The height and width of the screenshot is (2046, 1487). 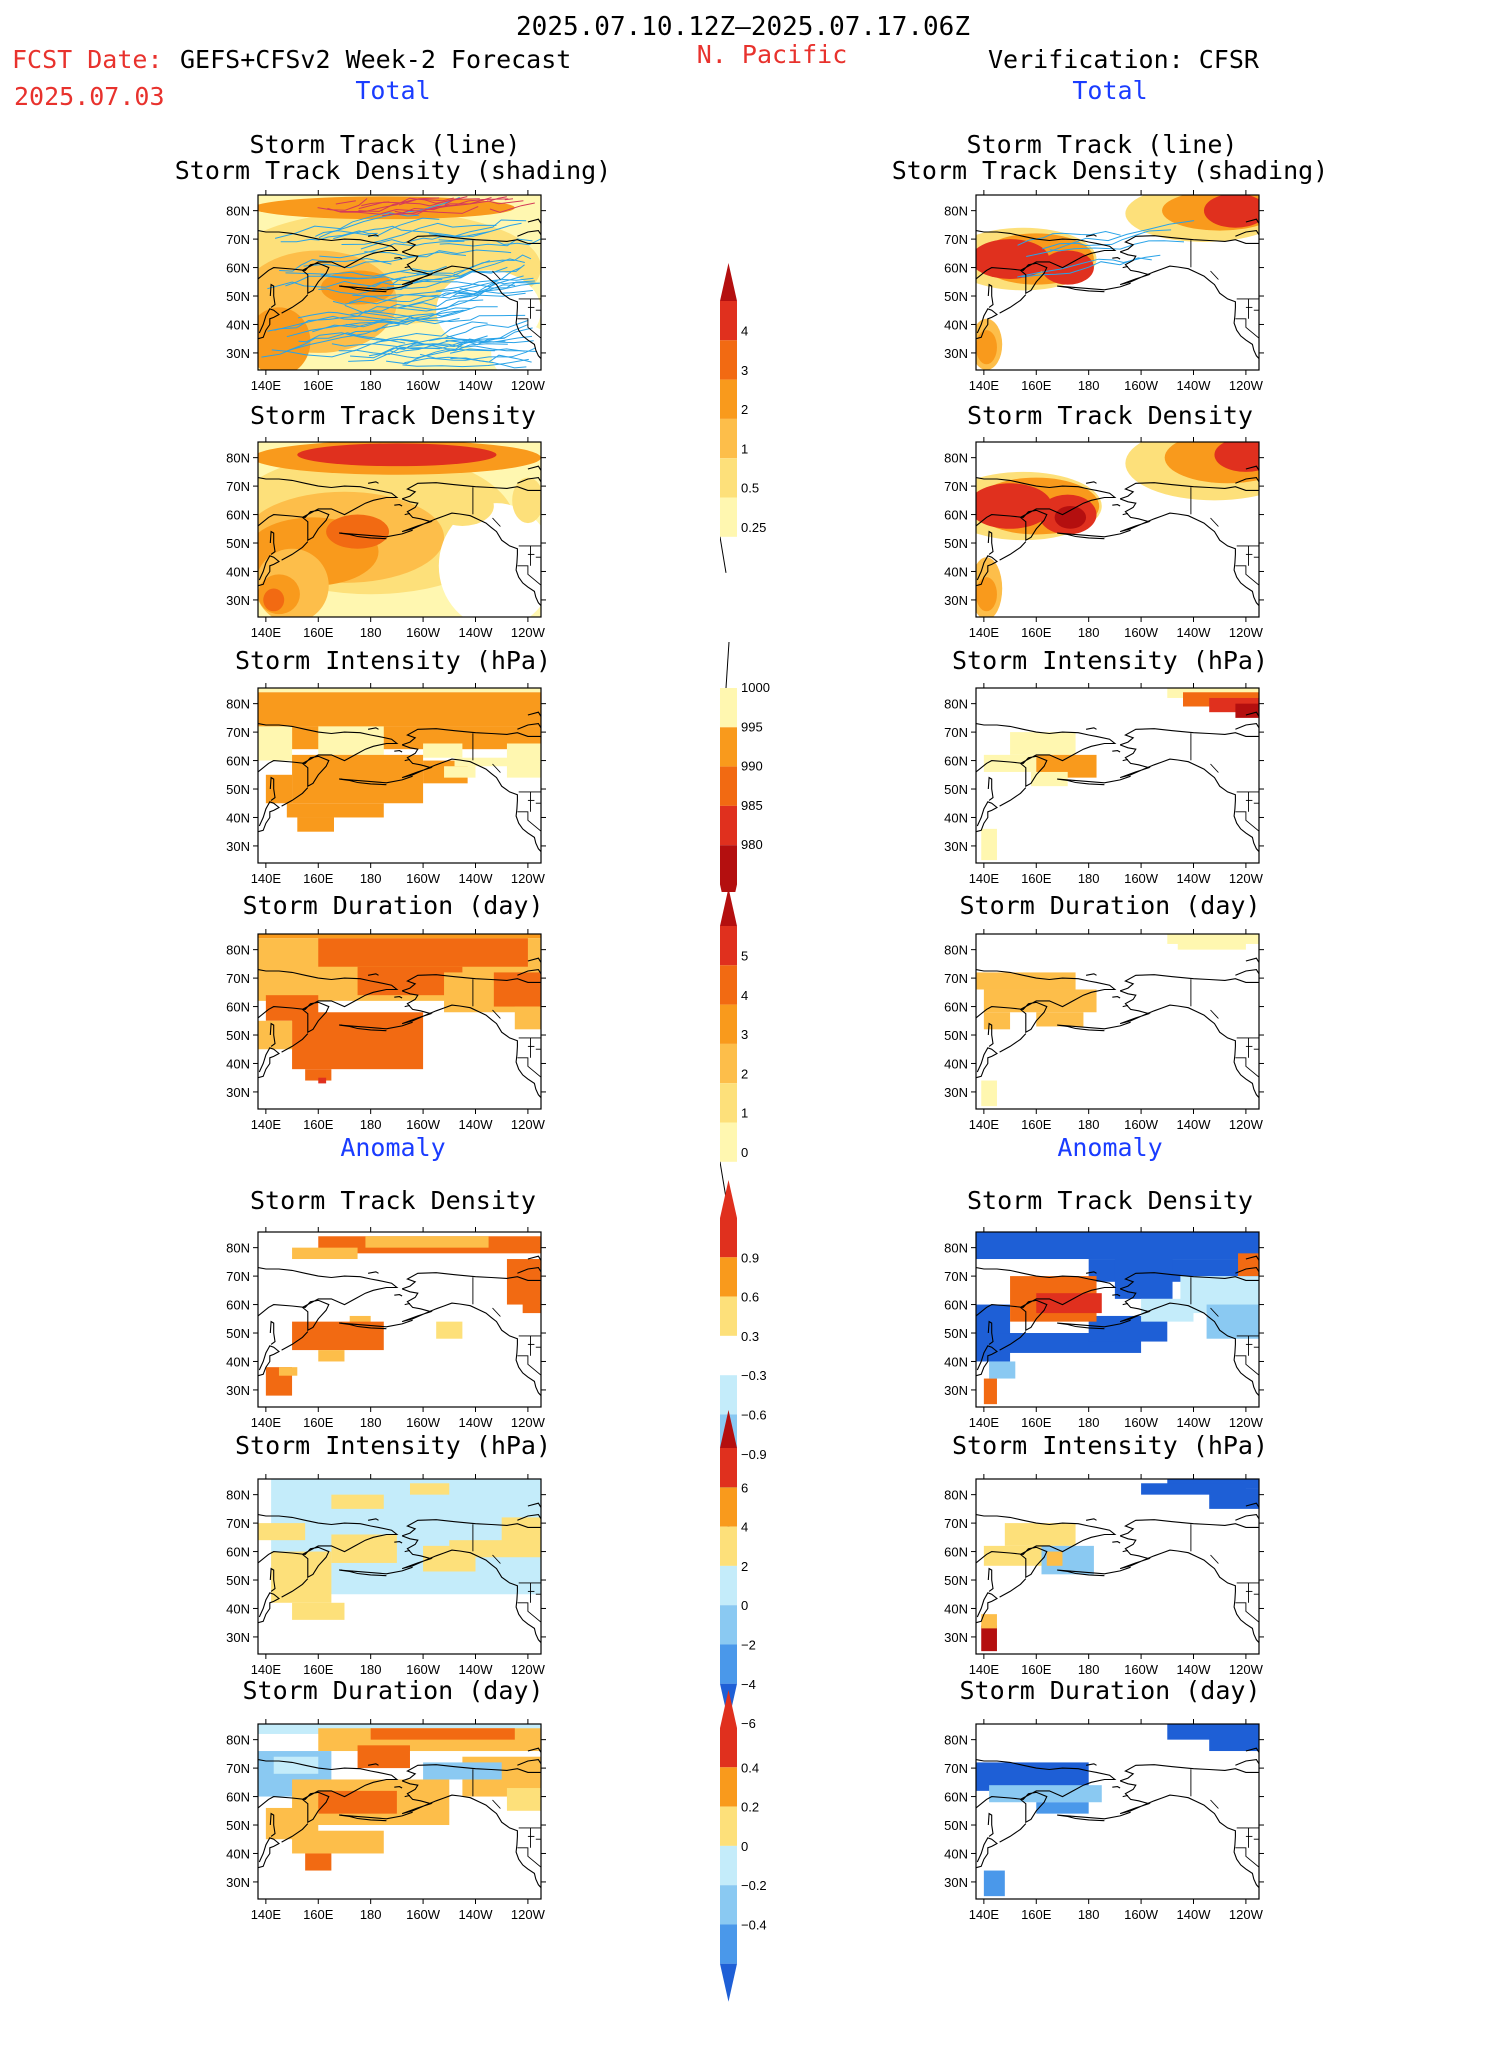 I want to click on date-range-title: 2025.07.10.12Z–2025.07.17.06Z, so click(x=743, y=27).